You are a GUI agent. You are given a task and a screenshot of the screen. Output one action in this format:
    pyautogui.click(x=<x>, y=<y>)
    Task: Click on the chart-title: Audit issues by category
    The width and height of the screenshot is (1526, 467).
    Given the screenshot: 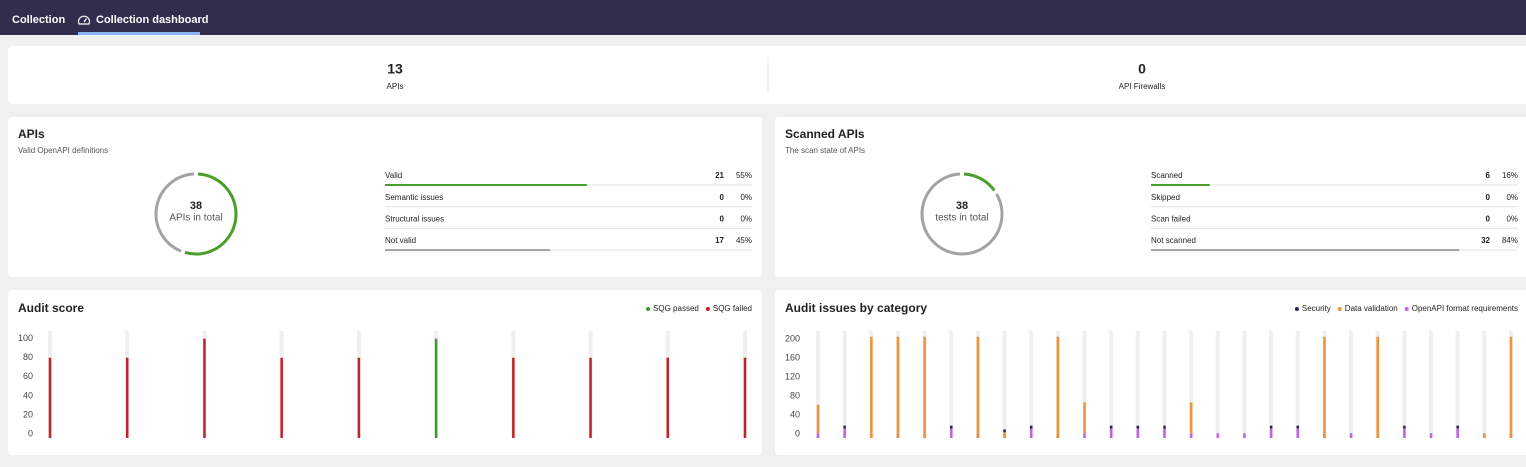 What is the action you would take?
    pyautogui.click(x=856, y=308)
    